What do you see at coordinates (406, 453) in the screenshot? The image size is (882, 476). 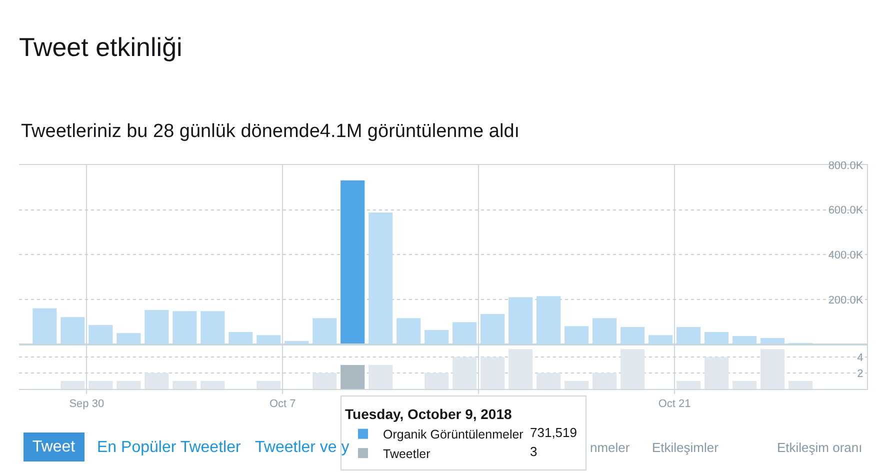 I see `legend-label: Tweetler` at bounding box center [406, 453].